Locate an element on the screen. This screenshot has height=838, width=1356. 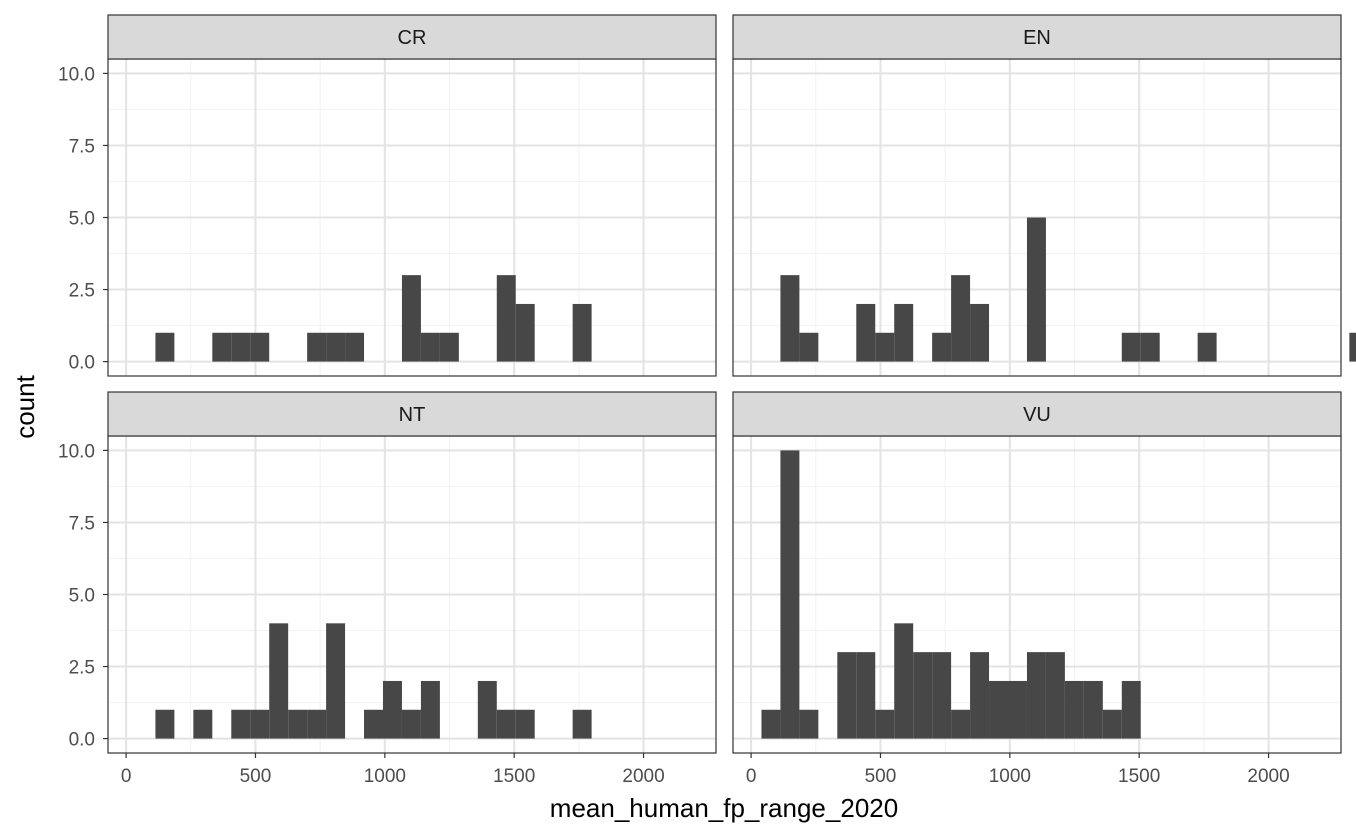
y-axis-title: count is located at coordinates (25, 406).